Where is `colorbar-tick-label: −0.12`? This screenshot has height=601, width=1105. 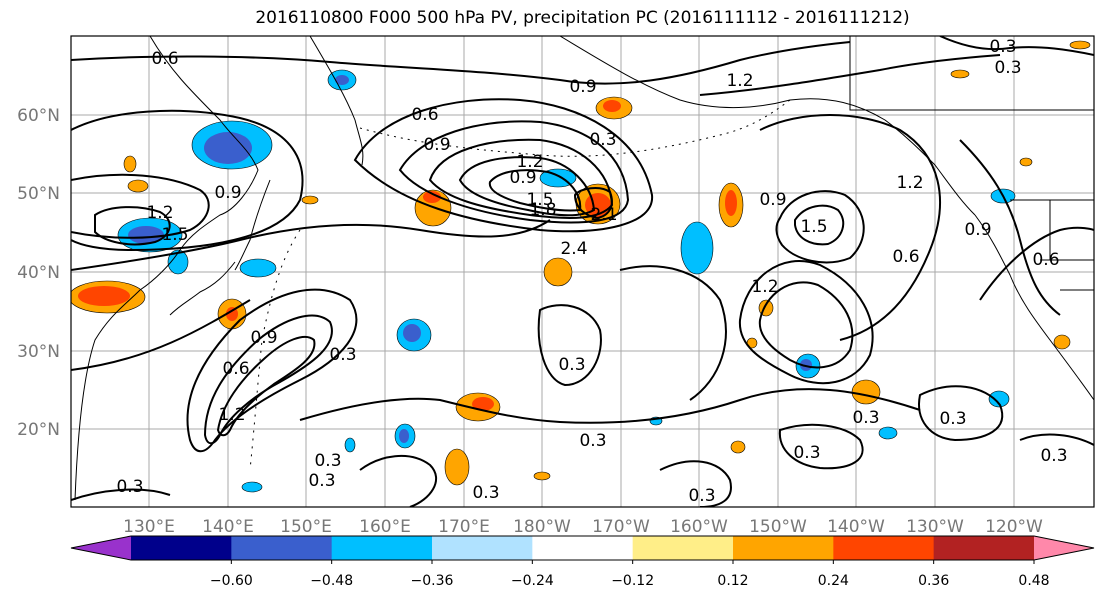
colorbar-tick-label: −0.12 is located at coordinates (632, 581).